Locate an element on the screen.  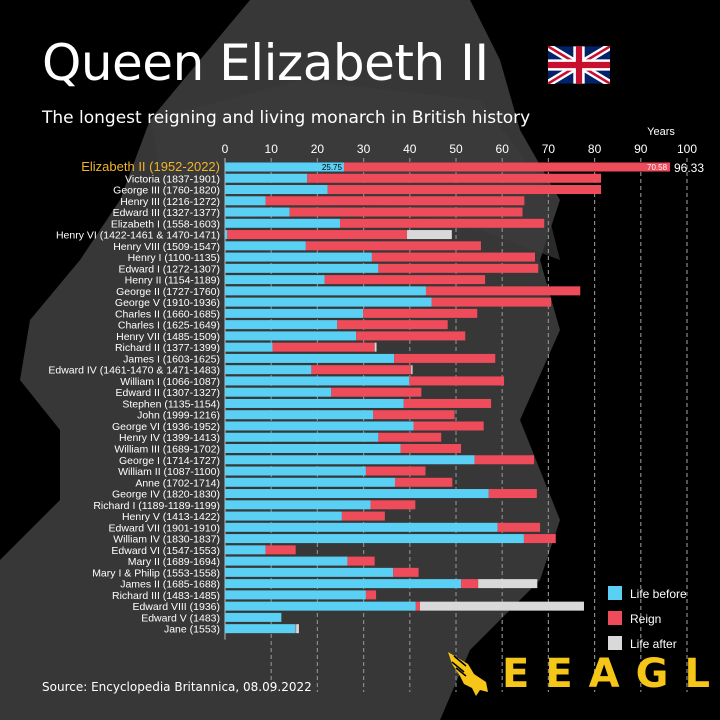
monarch-label: Stephen (1135-1154) is located at coordinates (171, 404).